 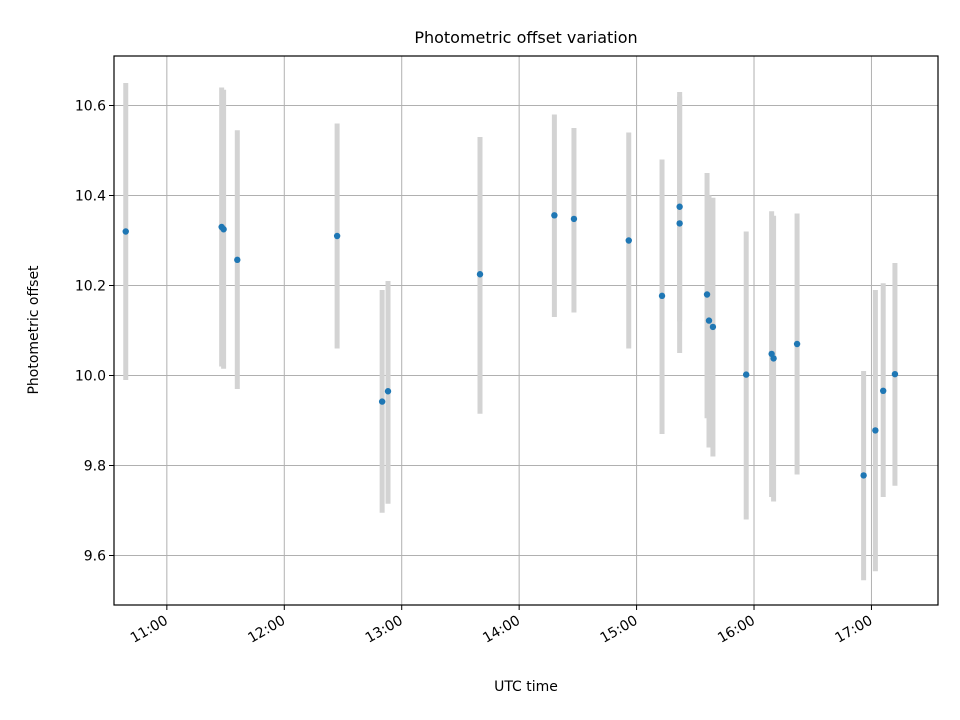 I want to click on x-axis-label: UTC time, so click(x=526, y=687).